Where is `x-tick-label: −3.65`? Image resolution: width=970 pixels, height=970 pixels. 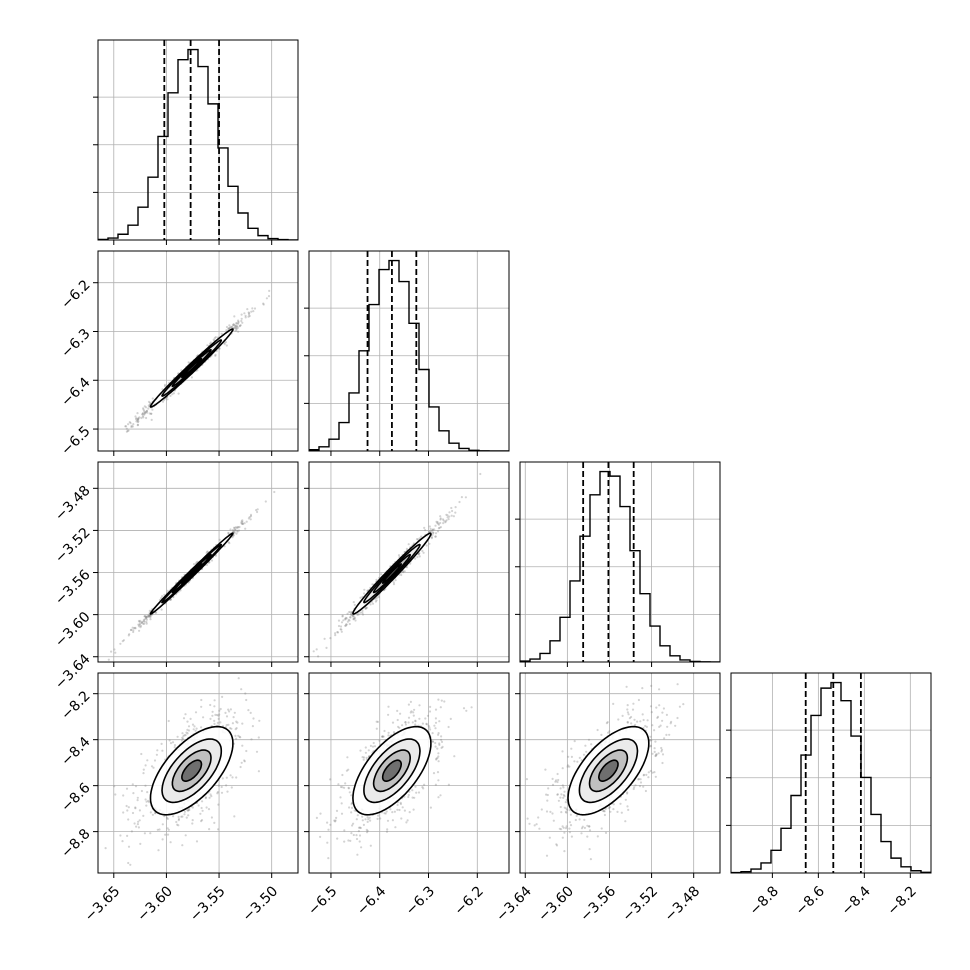 x-tick-label: −3.65 is located at coordinates (103, 904).